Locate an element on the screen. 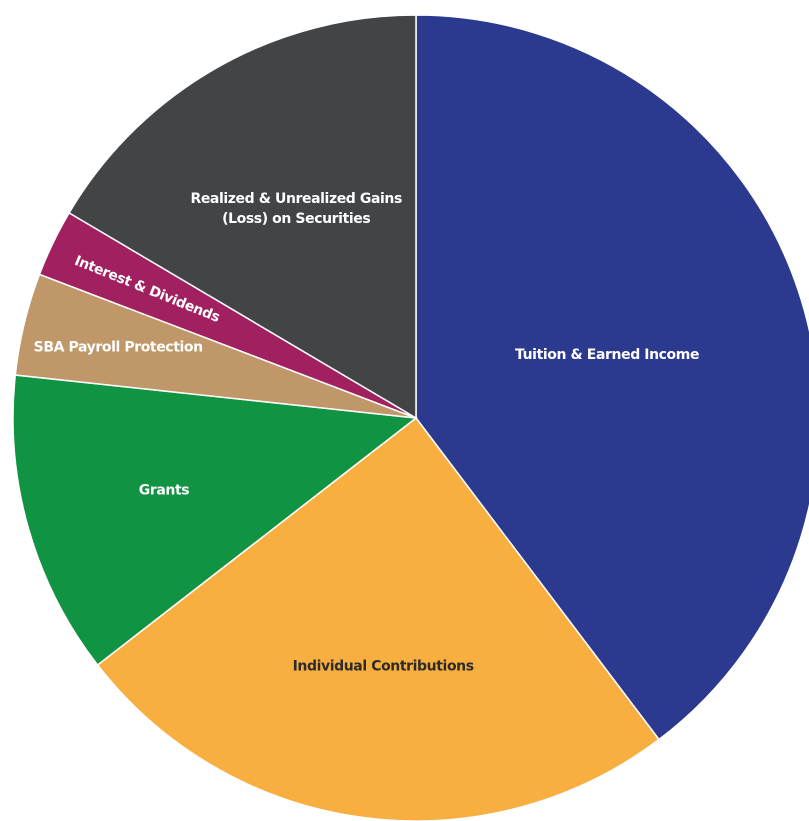  pie-label-grants: Grants is located at coordinates (164, 490).